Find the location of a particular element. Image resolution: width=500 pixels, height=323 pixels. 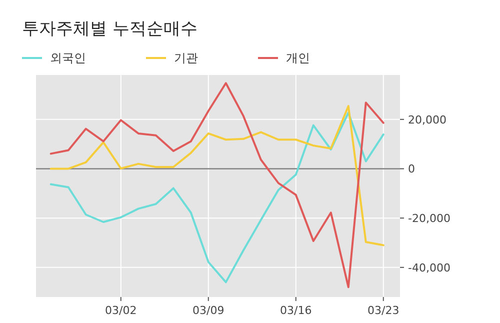

legend-label: 개인 is located at coordinates (298, 58).